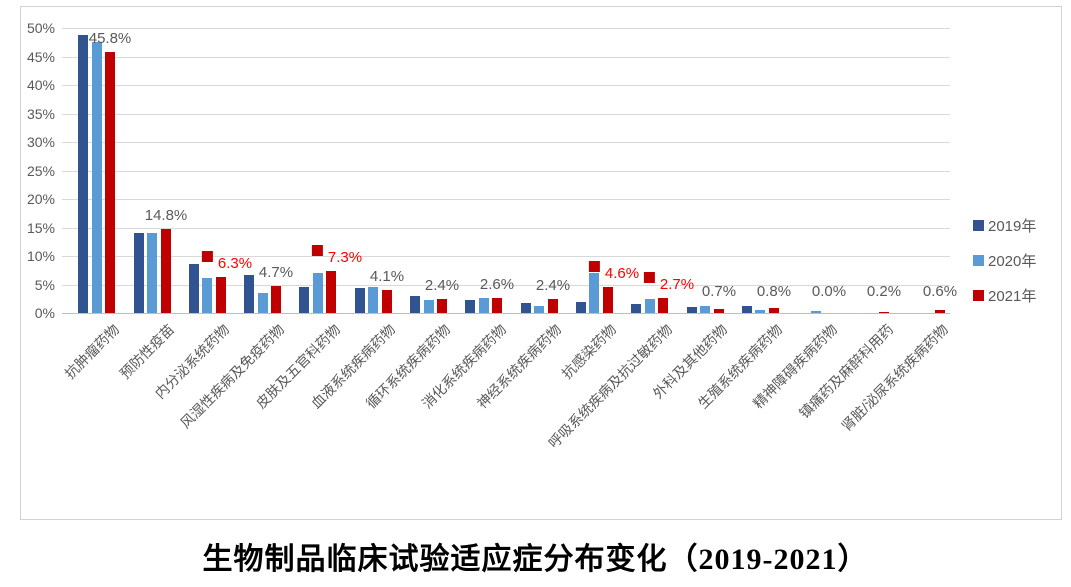 The width and height of the screenshot is (1071, 587). Describe the element at coordinates (304, 300) in the screenshot. I see `bar-2019年-5` at that location.